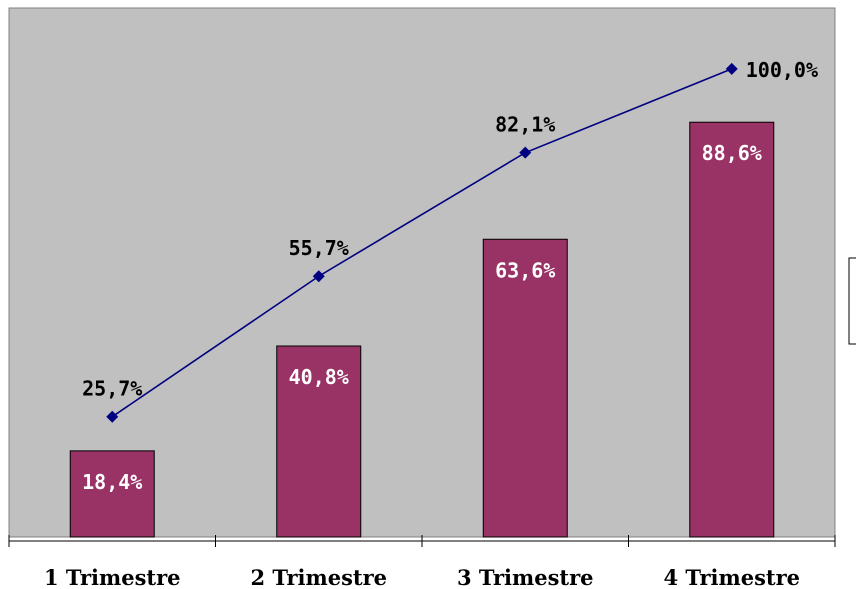 The height and width of the screenshot is (589, 856). What do you see at coordinates (112, 482) in the screenshot?
I see `bar-label-1: 18,4%` at bounding box center [112, 482].